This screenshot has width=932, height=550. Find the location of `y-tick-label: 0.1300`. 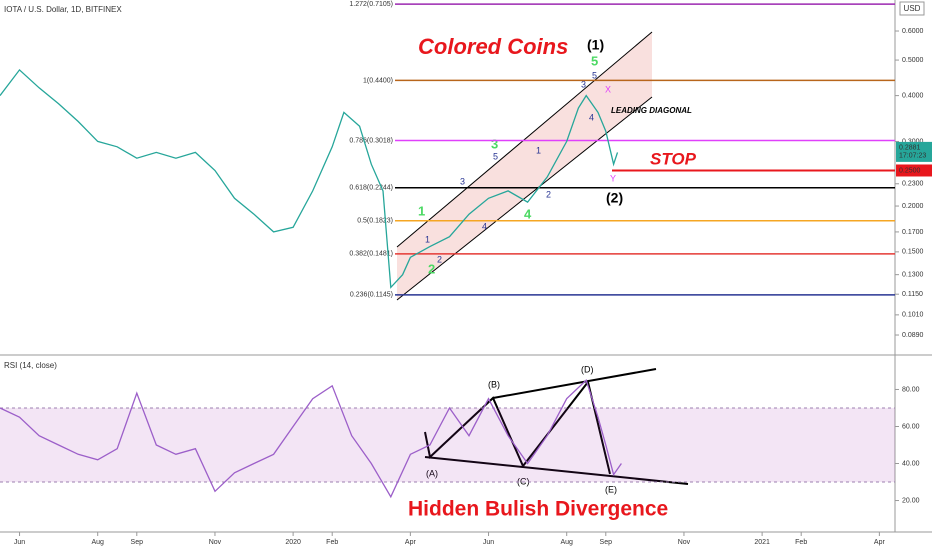

y-tick-label: 0.1300 is located at coordinates (913, 275).